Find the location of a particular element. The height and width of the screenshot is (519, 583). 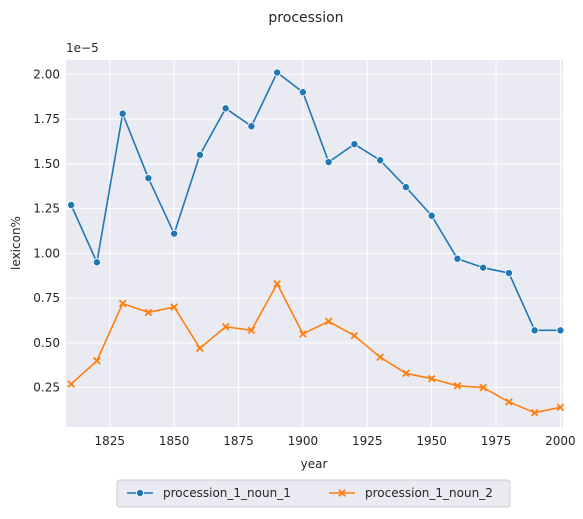

legend-items: procession_1_noun_1 procession_1_noun_2 is located at coordinates (310, 493).